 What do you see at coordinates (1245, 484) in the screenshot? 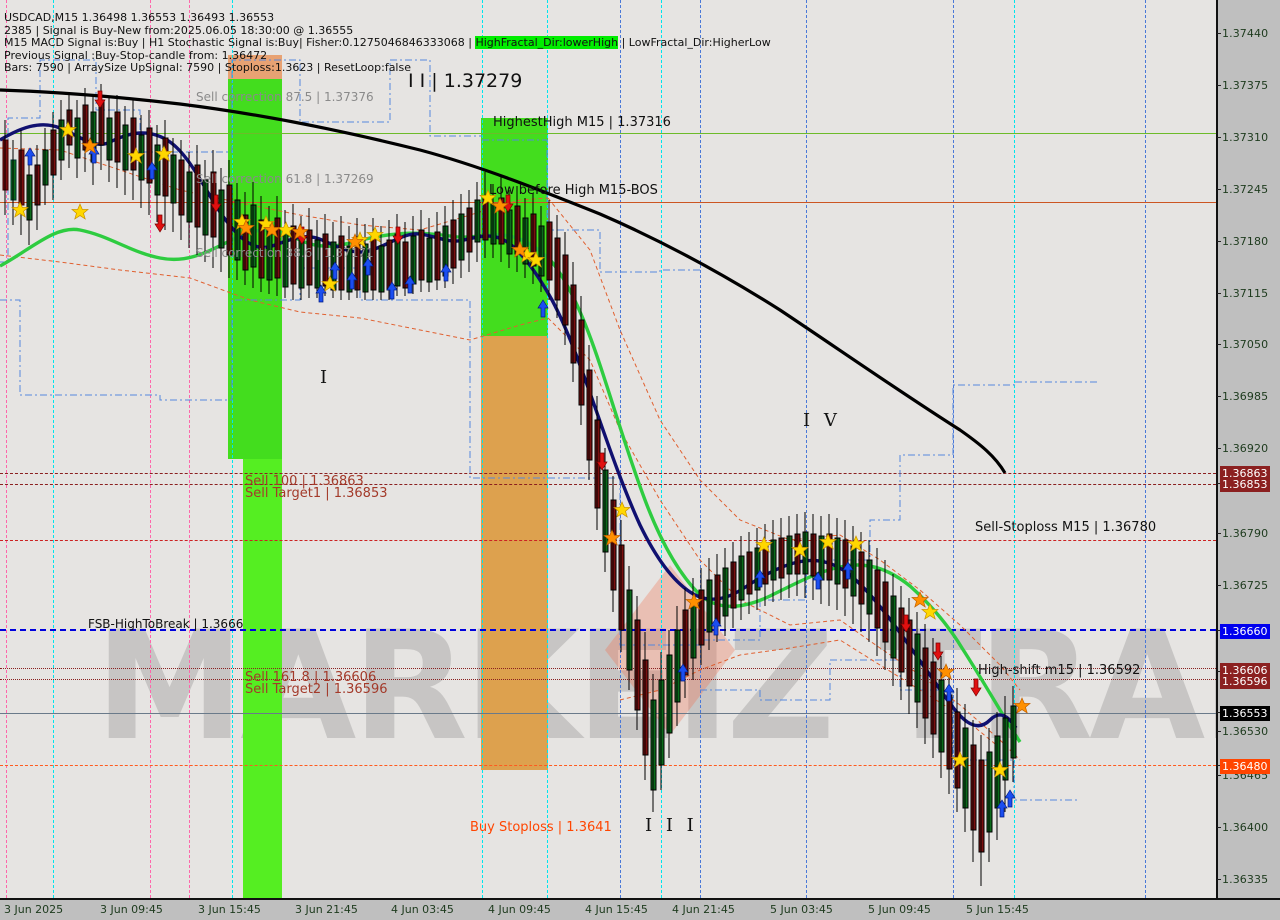
I see `ask-badge: 1.36853` at bounding box center [1245, 484].